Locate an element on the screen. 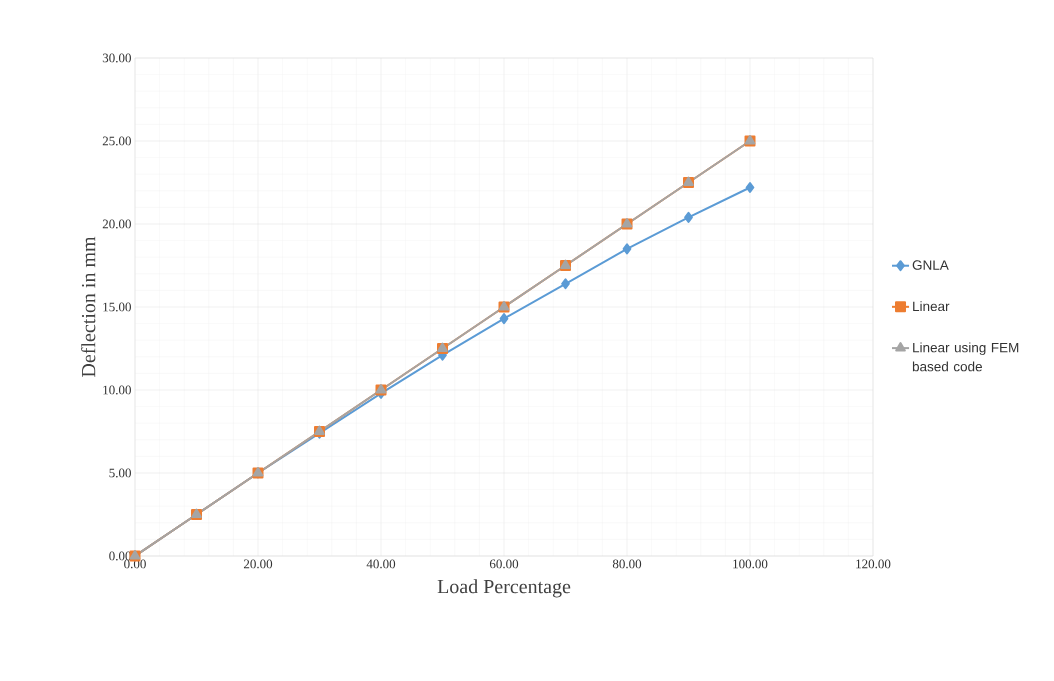 The width and height of the screenshot is (1054, 681). x-tick-label: 60.00 is located at coordinates (504, 564).